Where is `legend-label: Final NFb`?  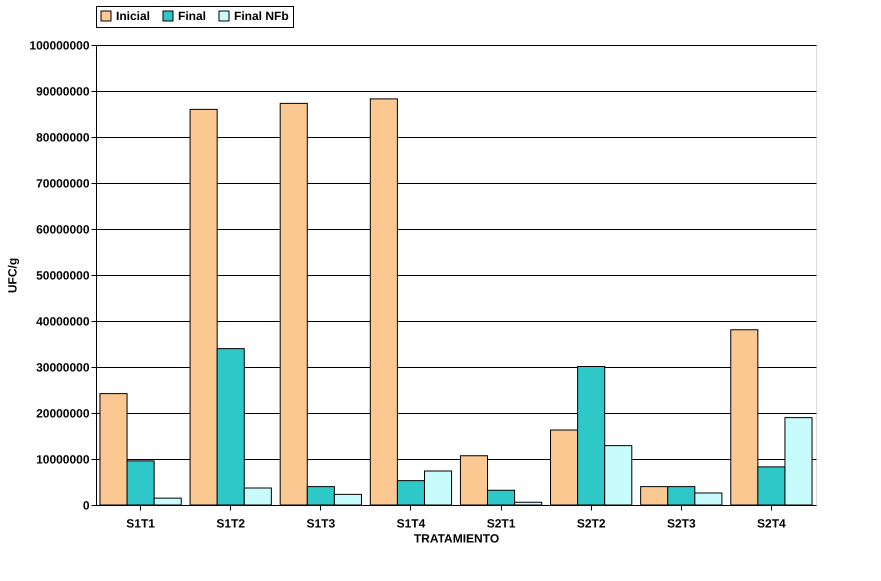
legend-label: Final NFb is located at coordinates (261, 16).